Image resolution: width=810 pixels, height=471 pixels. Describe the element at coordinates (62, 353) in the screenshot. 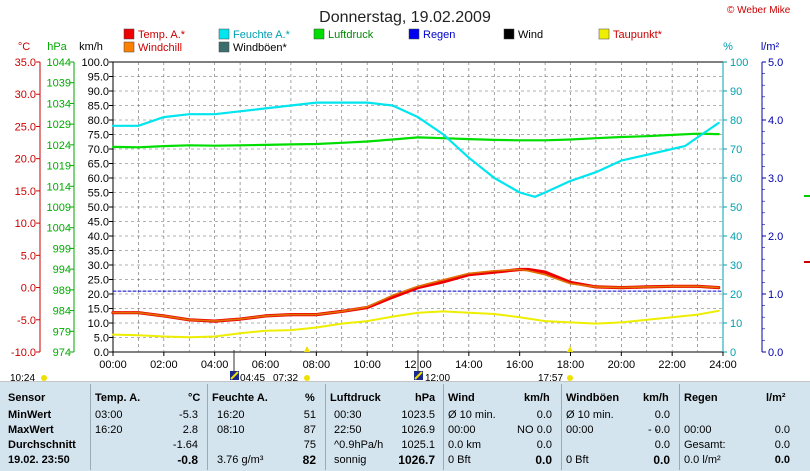

I see `pressure-axis-tick-label: 974` at that location.